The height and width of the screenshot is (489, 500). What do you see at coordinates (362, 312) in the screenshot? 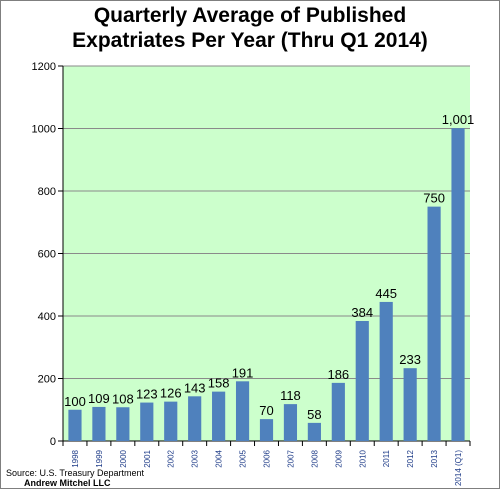
I see `data-label: 384` at bounding box center [362, 312].